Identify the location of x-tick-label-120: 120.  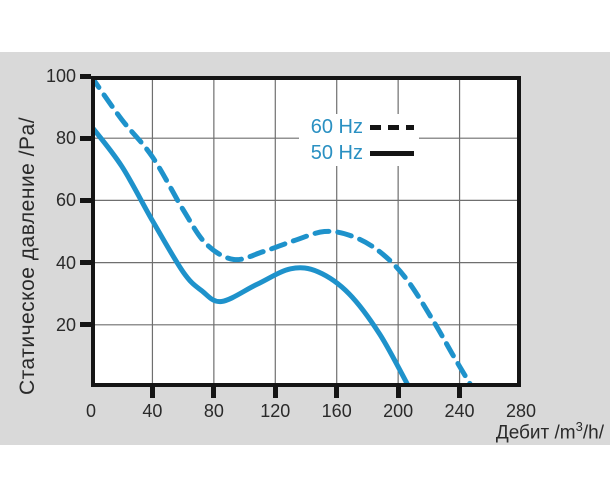
(275, 411).